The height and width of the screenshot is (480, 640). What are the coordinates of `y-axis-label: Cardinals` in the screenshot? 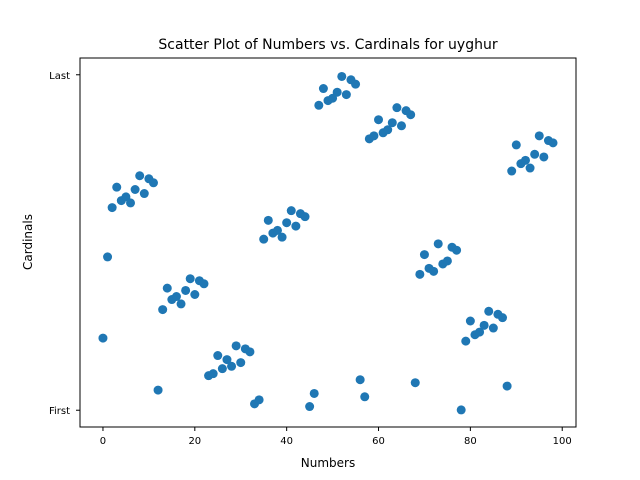 It's located at (28, 242).